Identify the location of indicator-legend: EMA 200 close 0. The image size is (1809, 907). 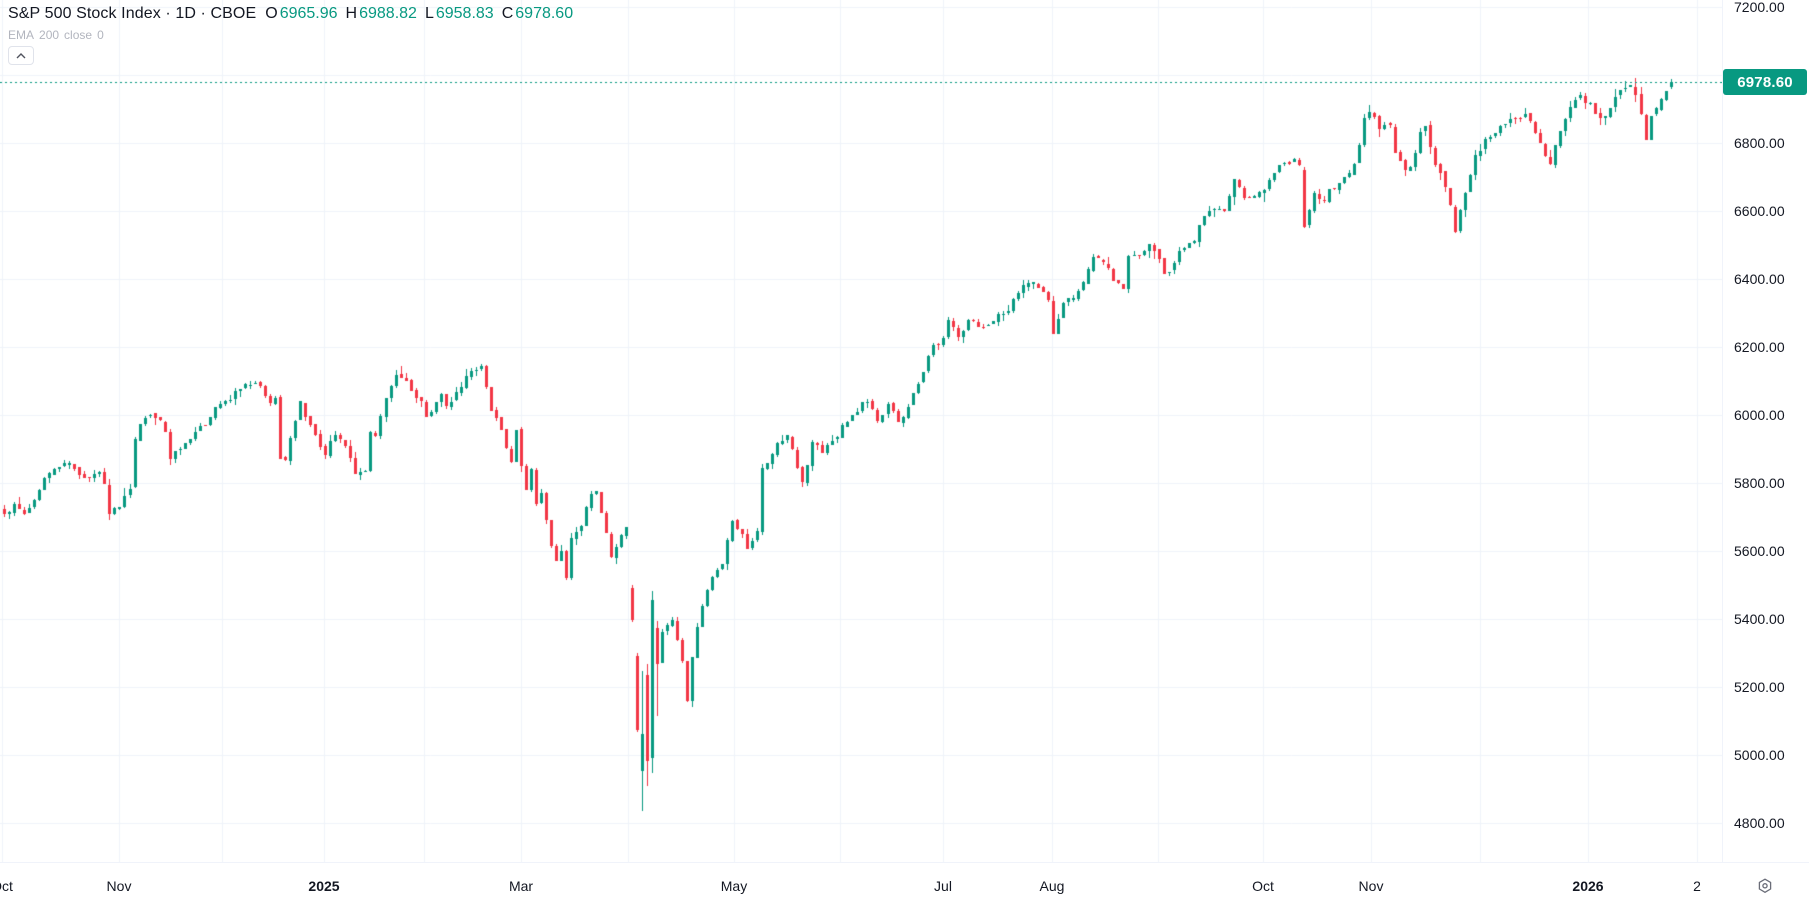
(290, 35).